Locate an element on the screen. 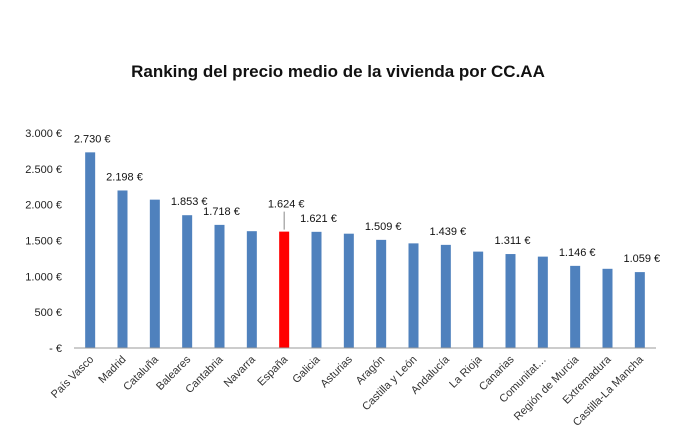 Image resolution: width=676 pixels, height=442 pixels. category-label-8: Asturias is located at coordinates (336, 371).